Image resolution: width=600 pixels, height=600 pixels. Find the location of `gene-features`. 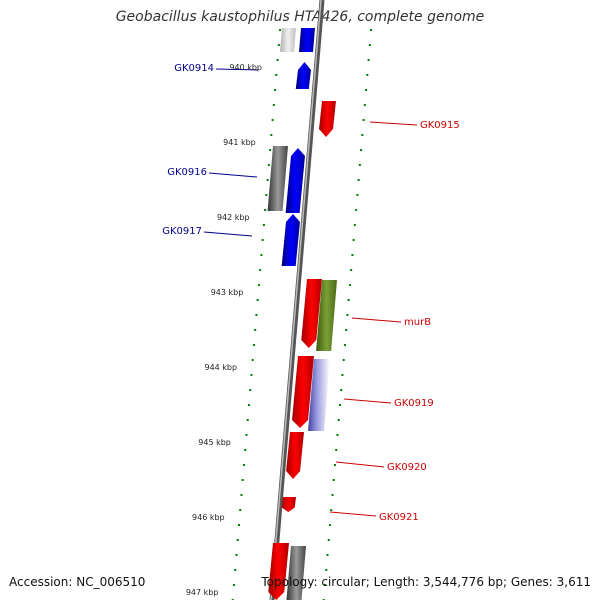

gene-features is located at coordinates (302, 314).